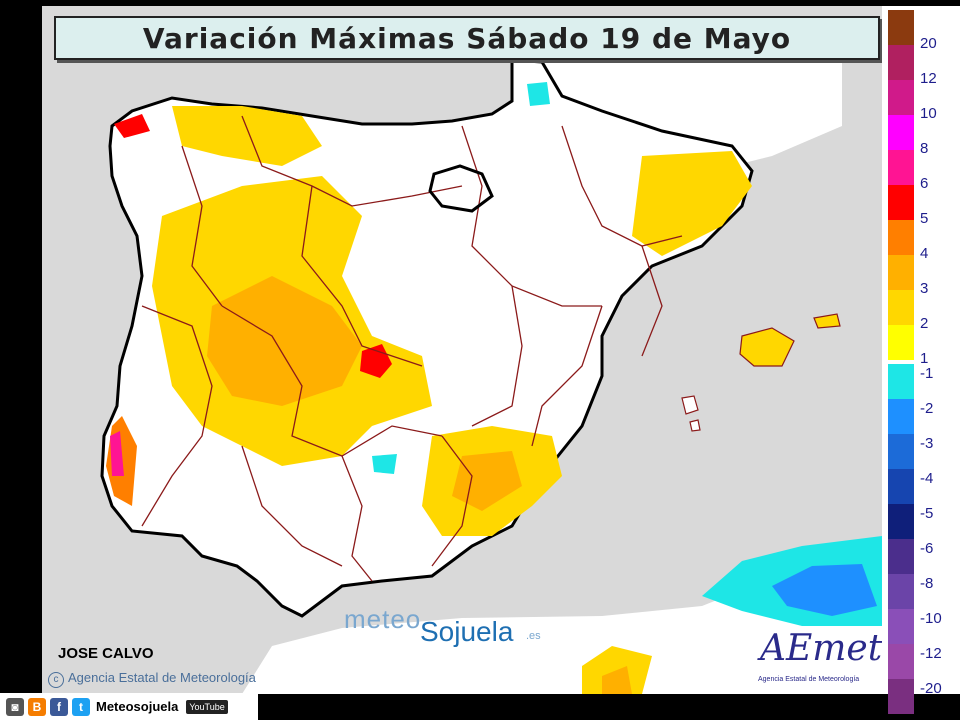 Image resolution: width=960 pixels, height=720 pixels. Describe the element at coordinates (117, 453) in the screenshot. I see `warm-pink-coast` at that location.